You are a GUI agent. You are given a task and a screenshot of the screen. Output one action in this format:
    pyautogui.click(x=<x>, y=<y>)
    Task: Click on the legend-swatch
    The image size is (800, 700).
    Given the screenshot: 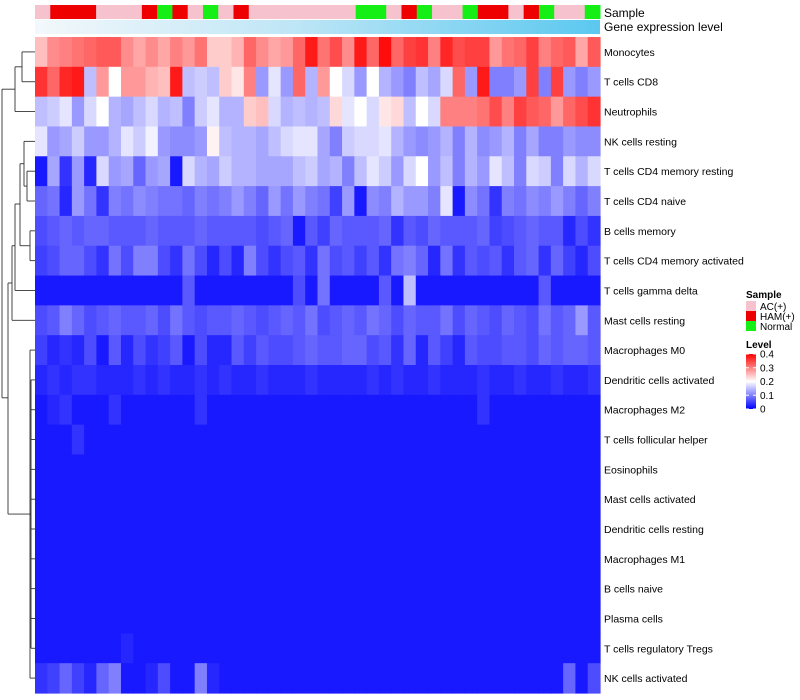 What is the action you would take?
    pyautogui.click(x=751, y=306)
    